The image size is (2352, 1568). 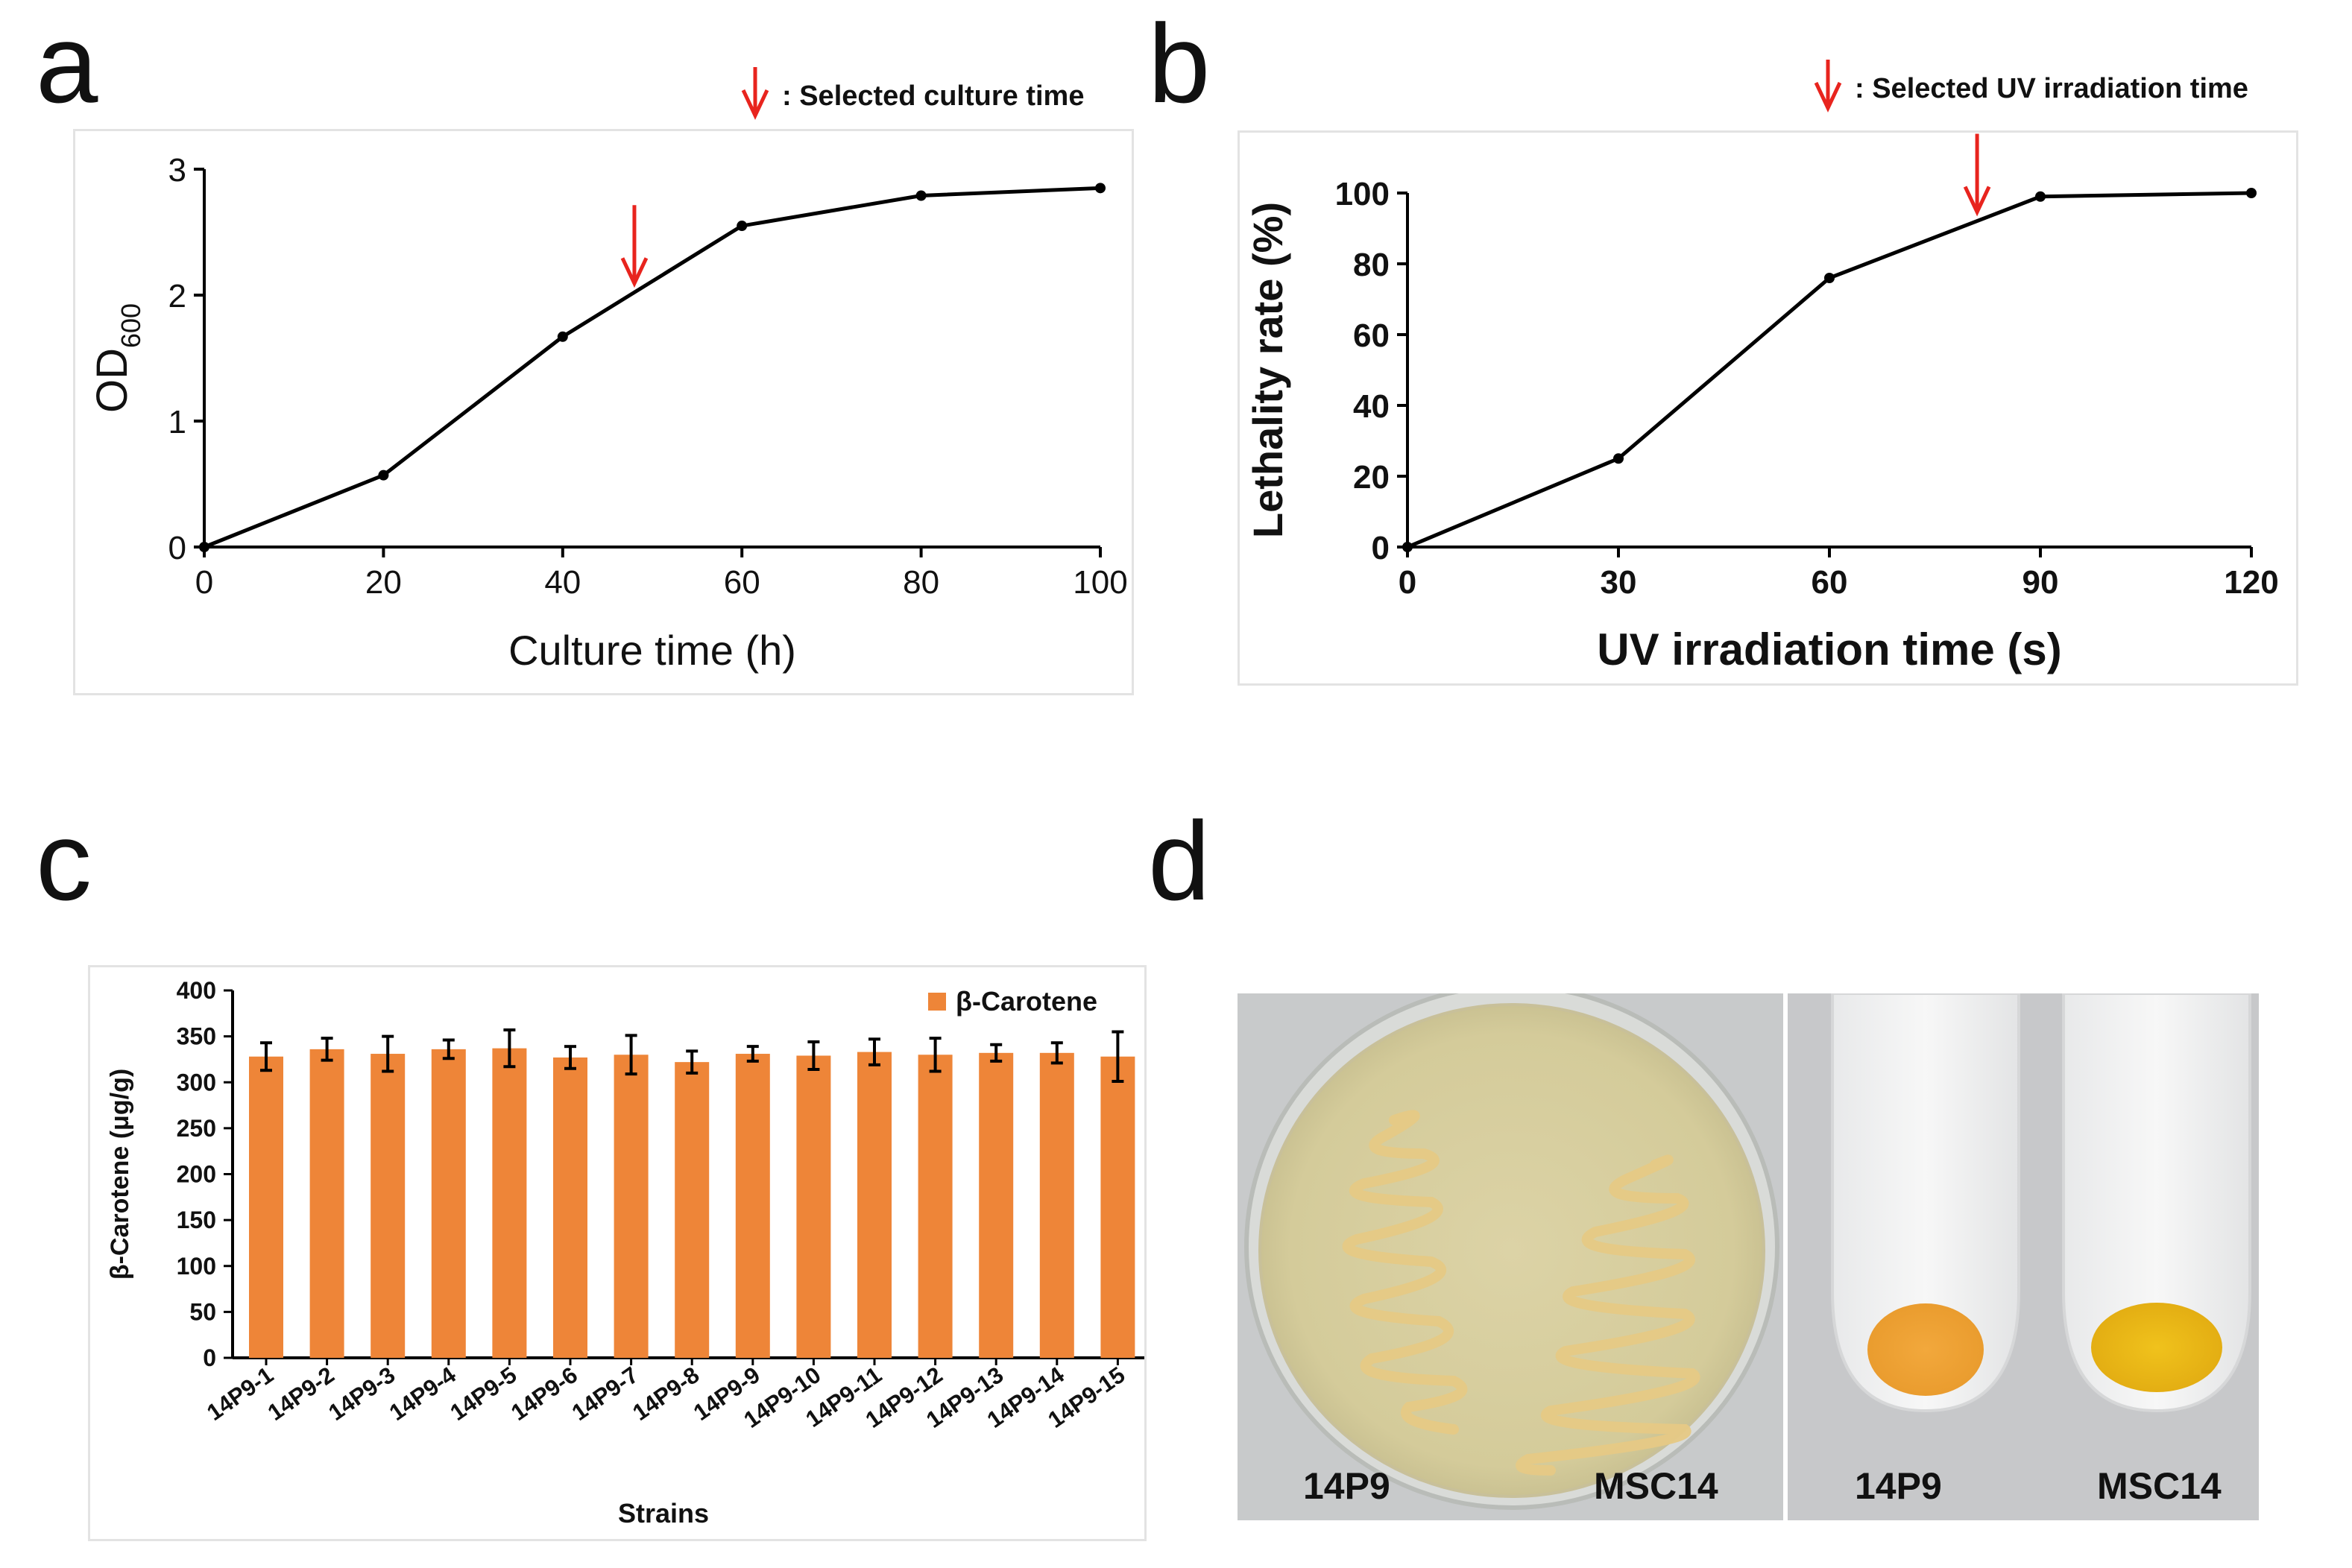 What do you see at coordinates (663, 1513) in the screenshot?
I see `c-x-axis-label: Strains` at bounding box center [663, 1513].